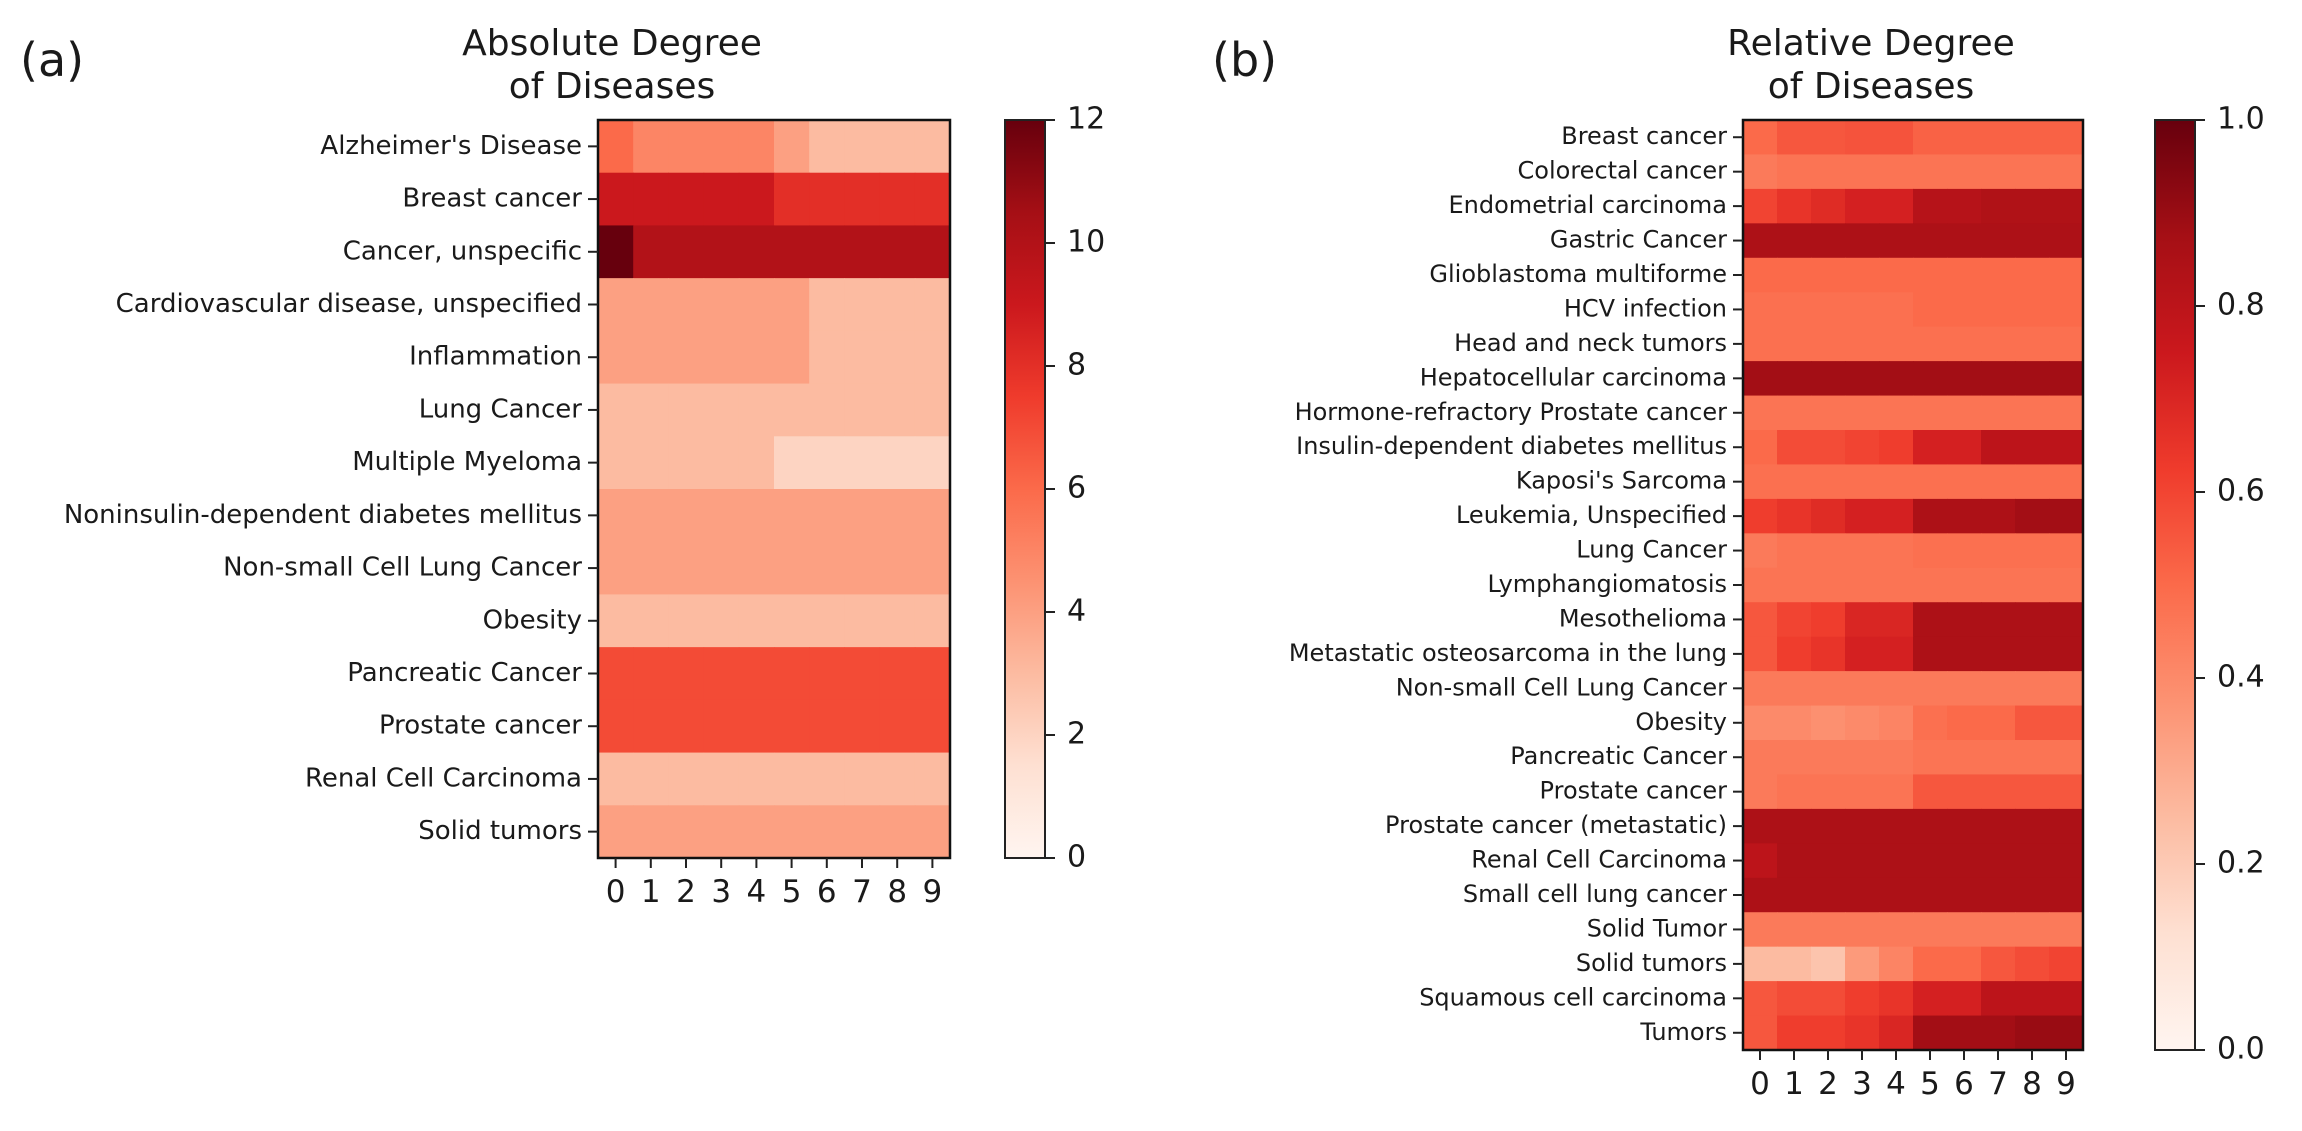 This screenshot has width=2302, height=1131. What do you see at coordinates (686, 357) in the screenshot?
I see `heatmap-a-cell-r4-c2` at bounding box center [686, 357].